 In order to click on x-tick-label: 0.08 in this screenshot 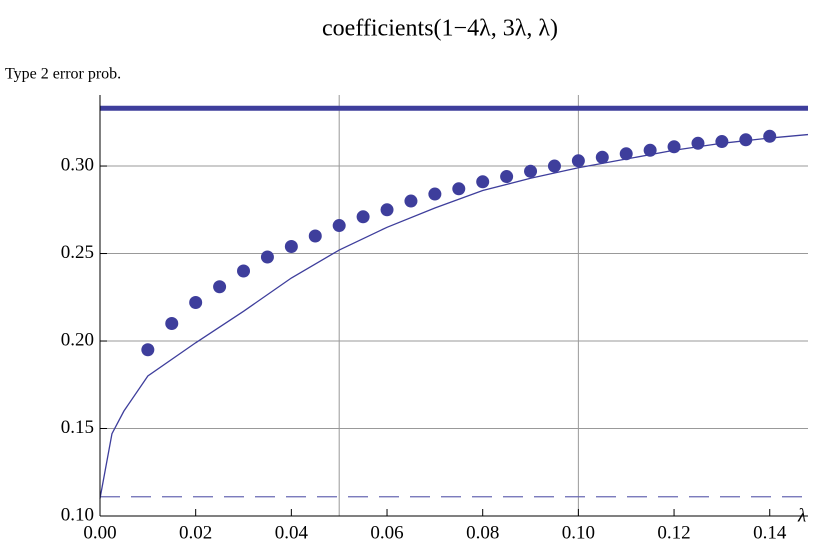, I will do `click(482, 532)`.